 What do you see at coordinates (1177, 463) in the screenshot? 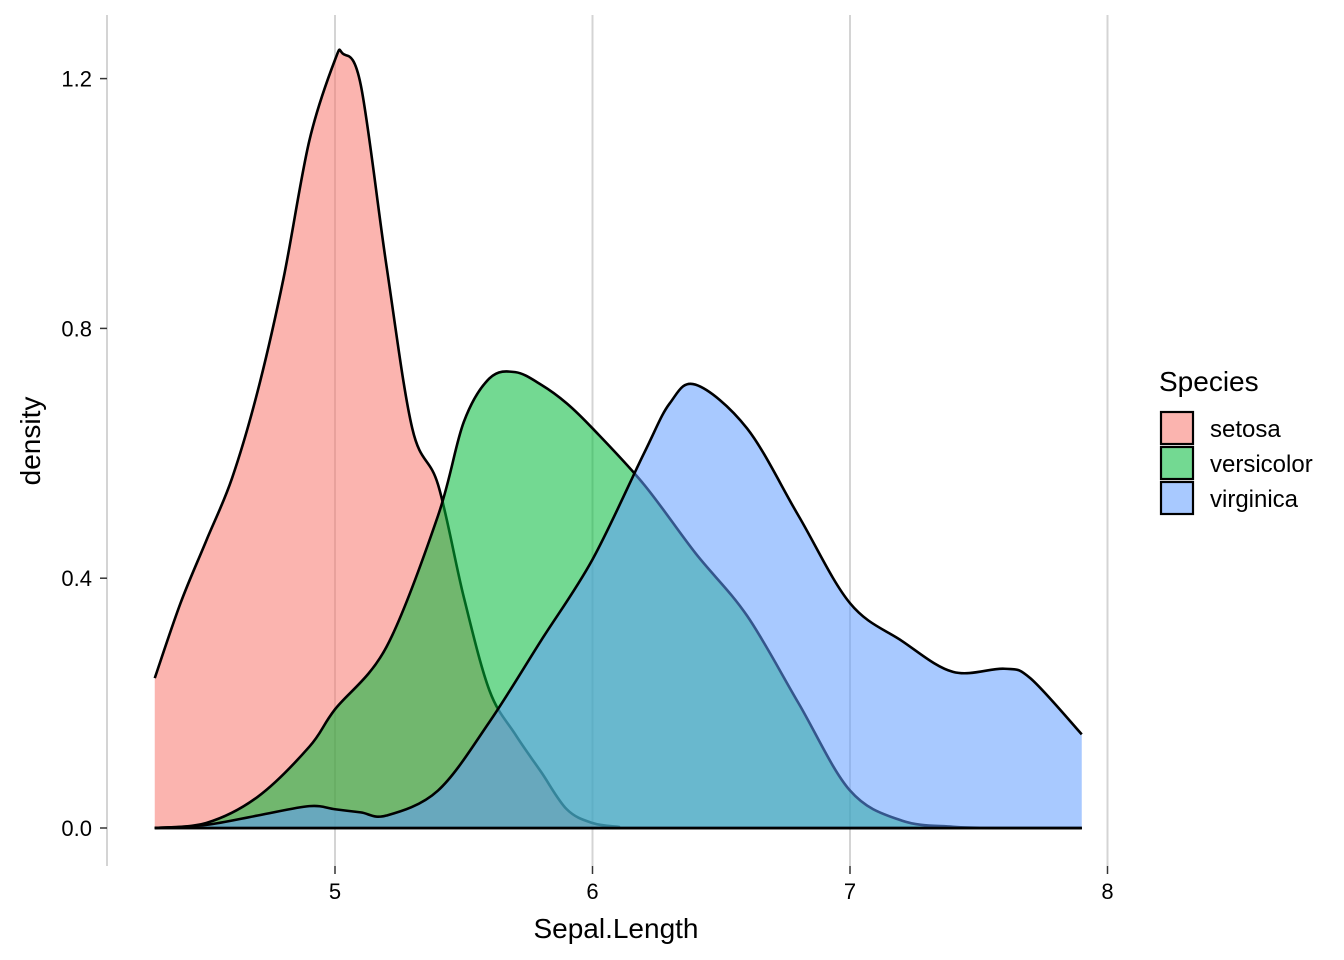
I see `legend-key-versicolor` at bounding box center [1177, 463].